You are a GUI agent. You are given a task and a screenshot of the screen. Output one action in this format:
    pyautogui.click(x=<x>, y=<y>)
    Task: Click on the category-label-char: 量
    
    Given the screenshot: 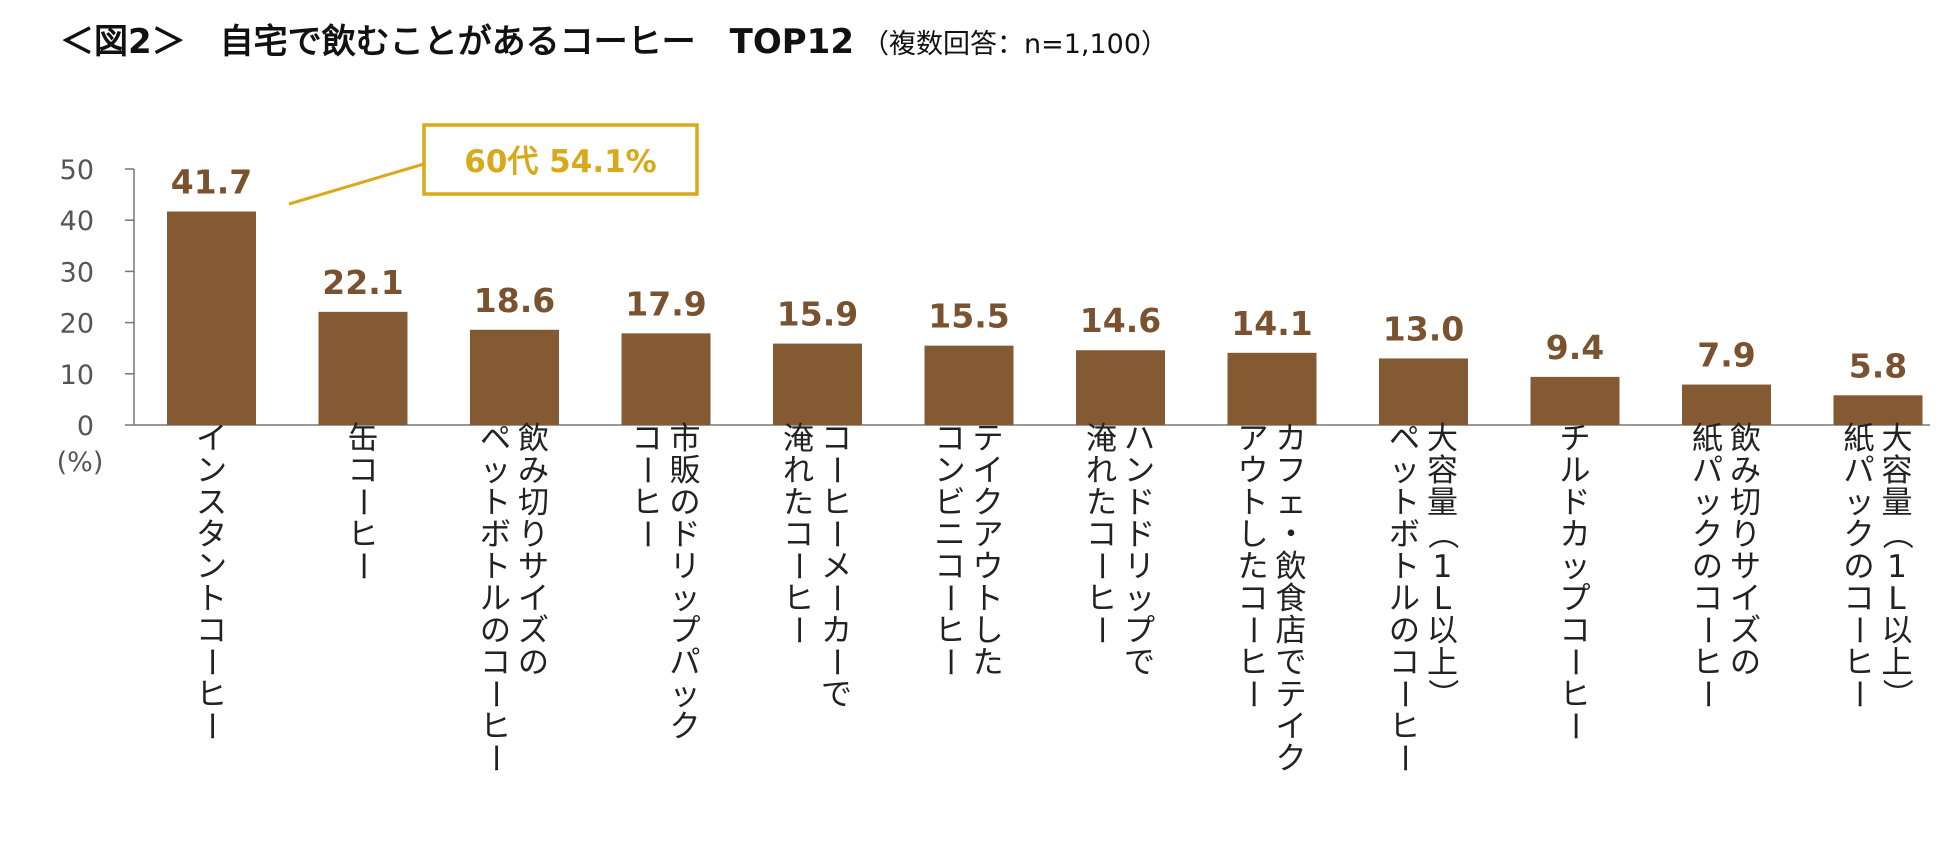 What is the action you would take?
    pyautogui.click(x=1442, y=503)
    